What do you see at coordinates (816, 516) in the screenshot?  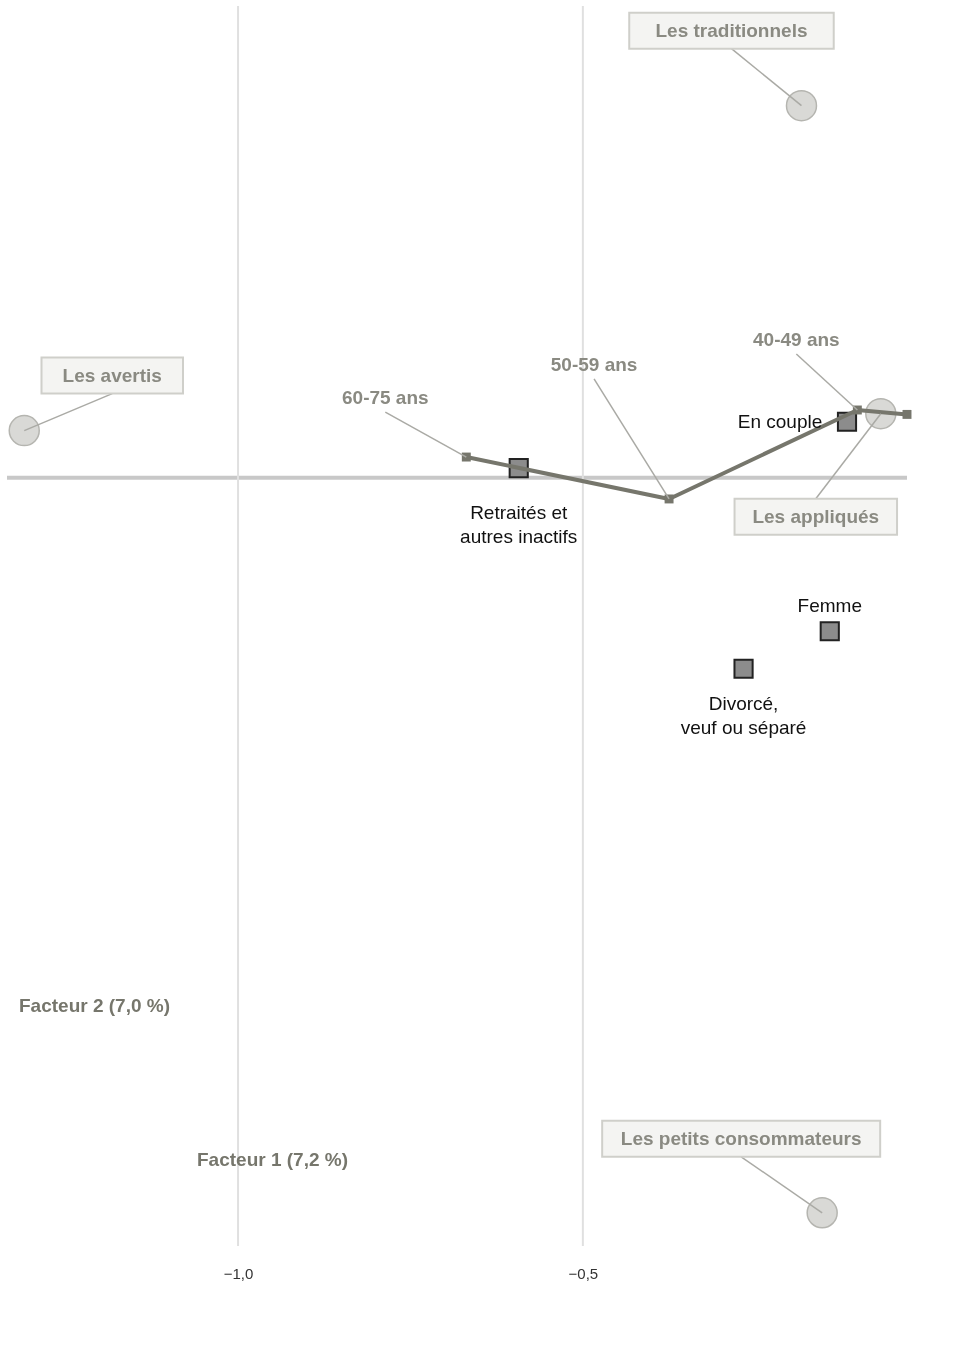 I see `annotation: Les appliqués` at bounding box center [816, 516].